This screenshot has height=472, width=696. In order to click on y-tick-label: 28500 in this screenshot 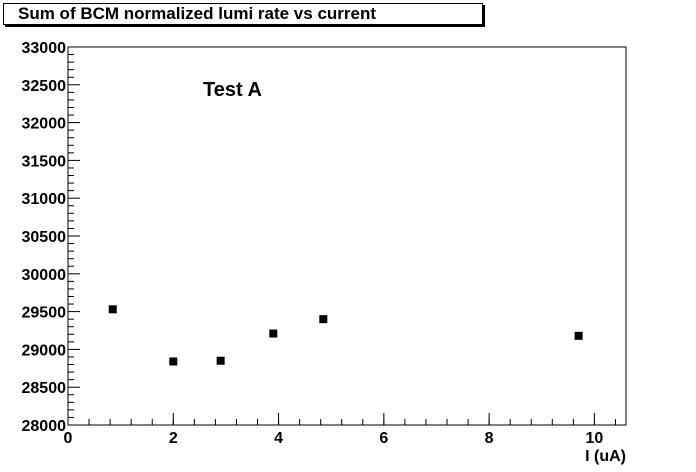, I will do `click(44, 388)`.